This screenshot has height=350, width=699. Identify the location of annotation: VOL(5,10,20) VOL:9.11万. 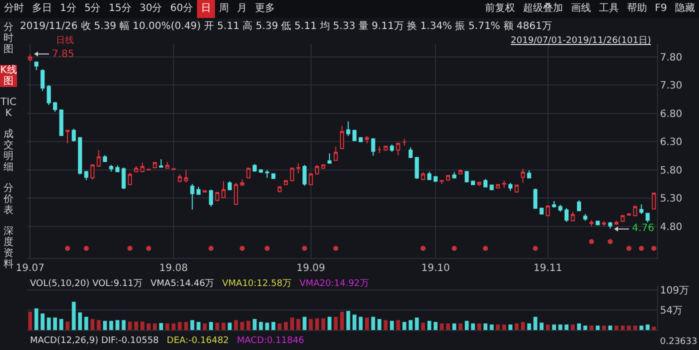
(86, 284).